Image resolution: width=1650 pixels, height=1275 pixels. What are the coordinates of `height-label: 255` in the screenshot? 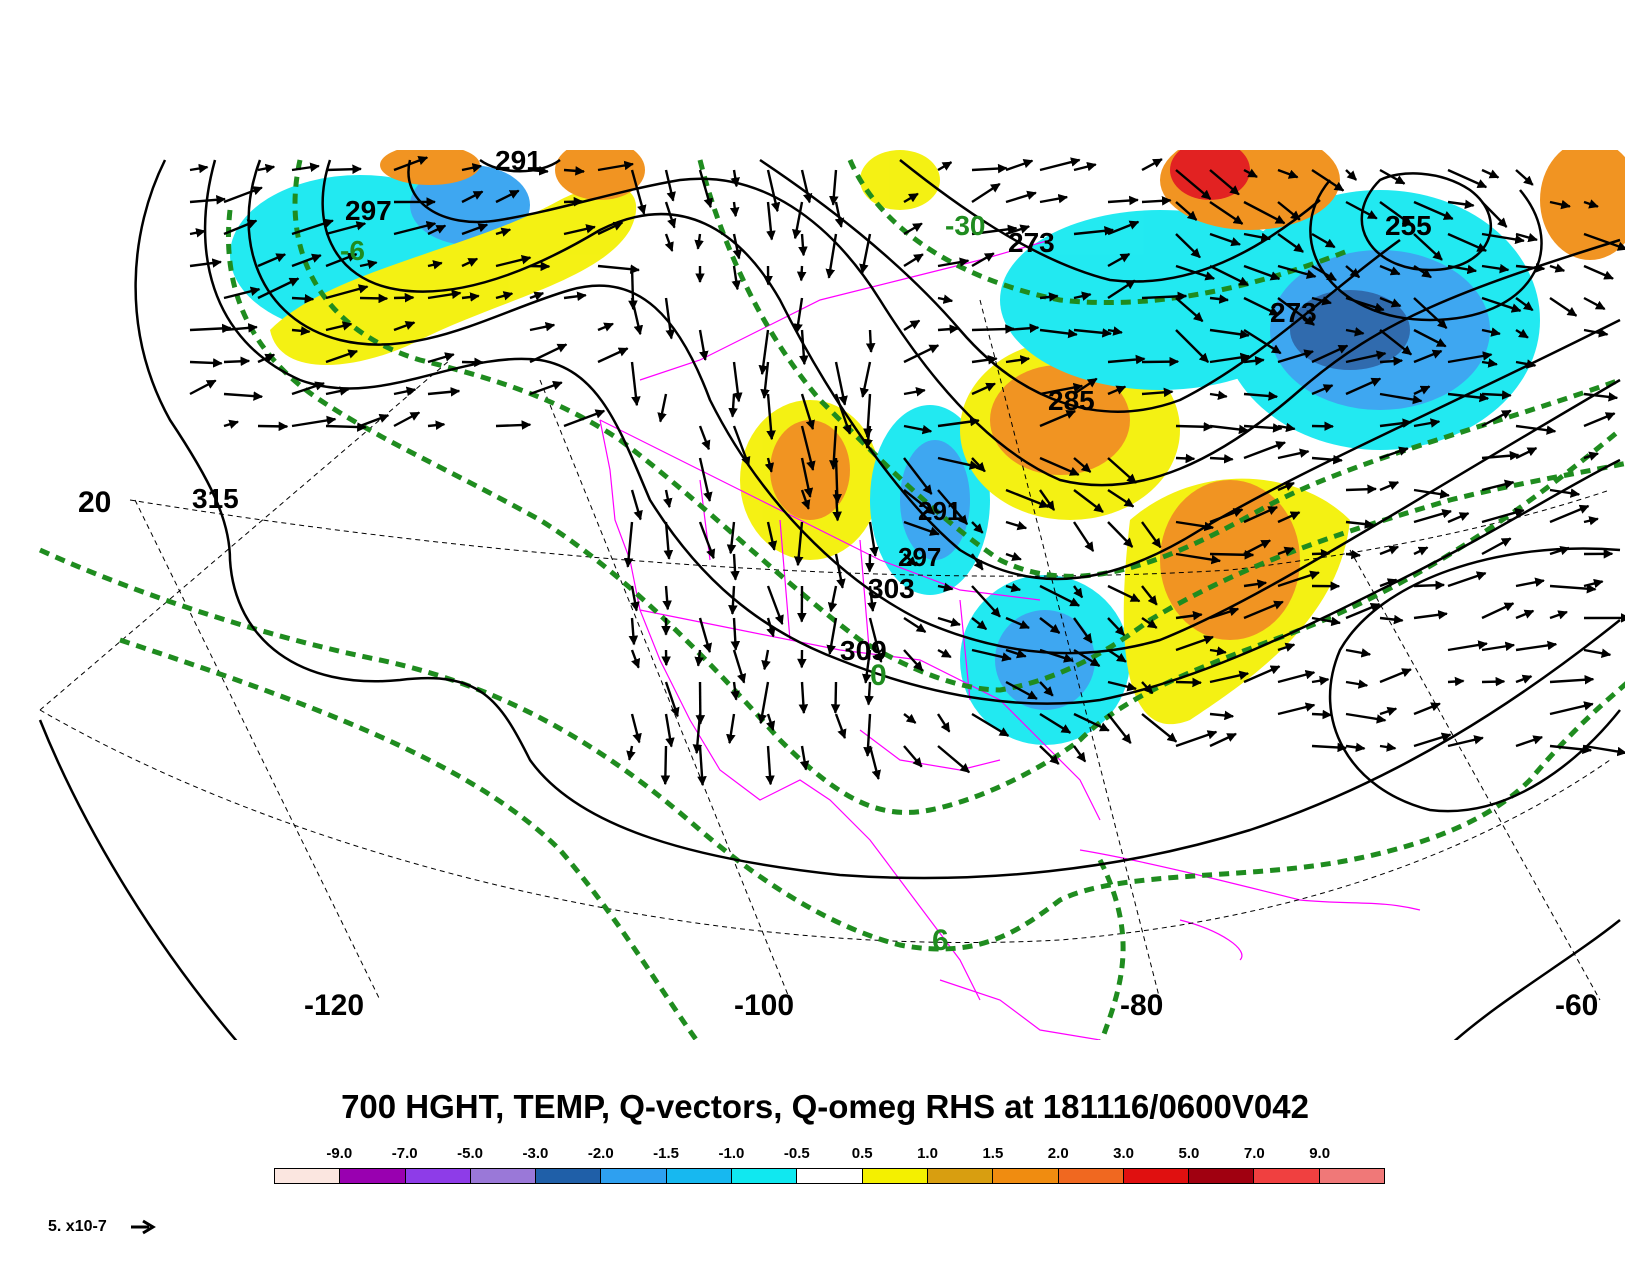 It's located at (1408, 225).